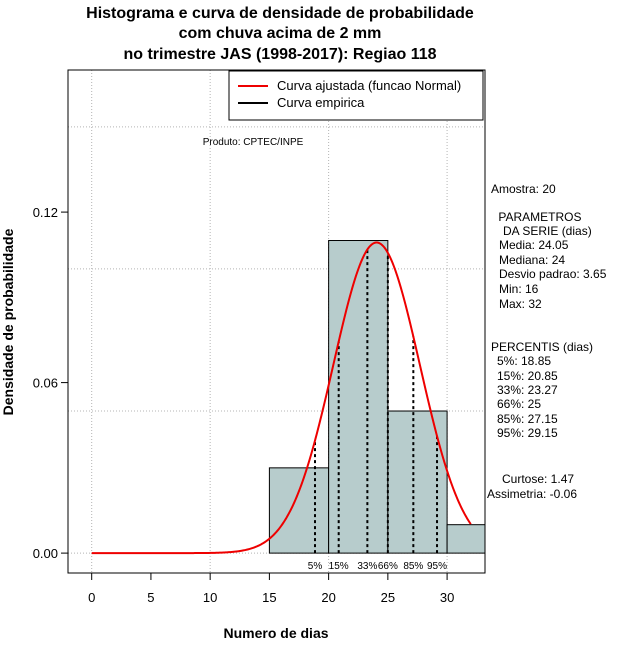 The height and width of the screenshot is (660, 640). Describe the element at coordinates (553, 274) in the screenshot. I see `param-desvio: Desvio padrao: 3.65` at that location.